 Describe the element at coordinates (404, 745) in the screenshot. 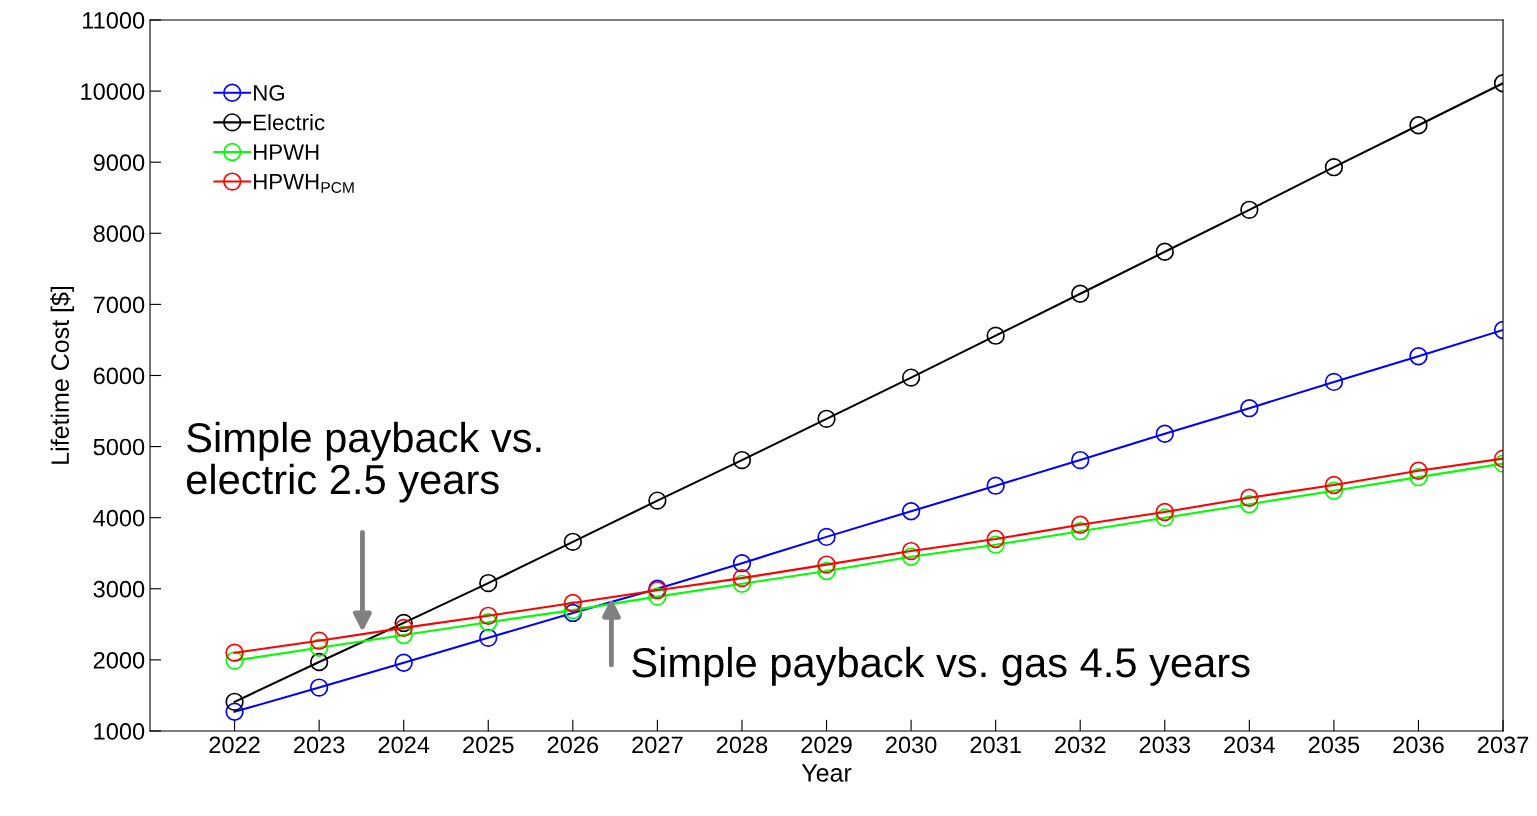

I see `x-tick-label: 2024` at that location.